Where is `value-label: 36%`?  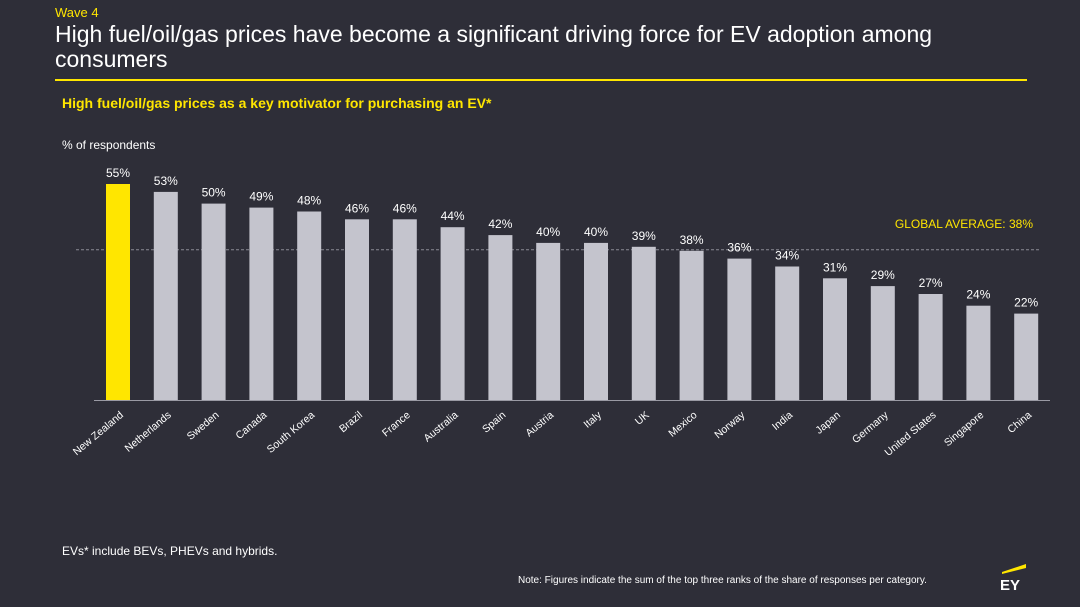
value-label: 36% is located at coordinates (739, 248).